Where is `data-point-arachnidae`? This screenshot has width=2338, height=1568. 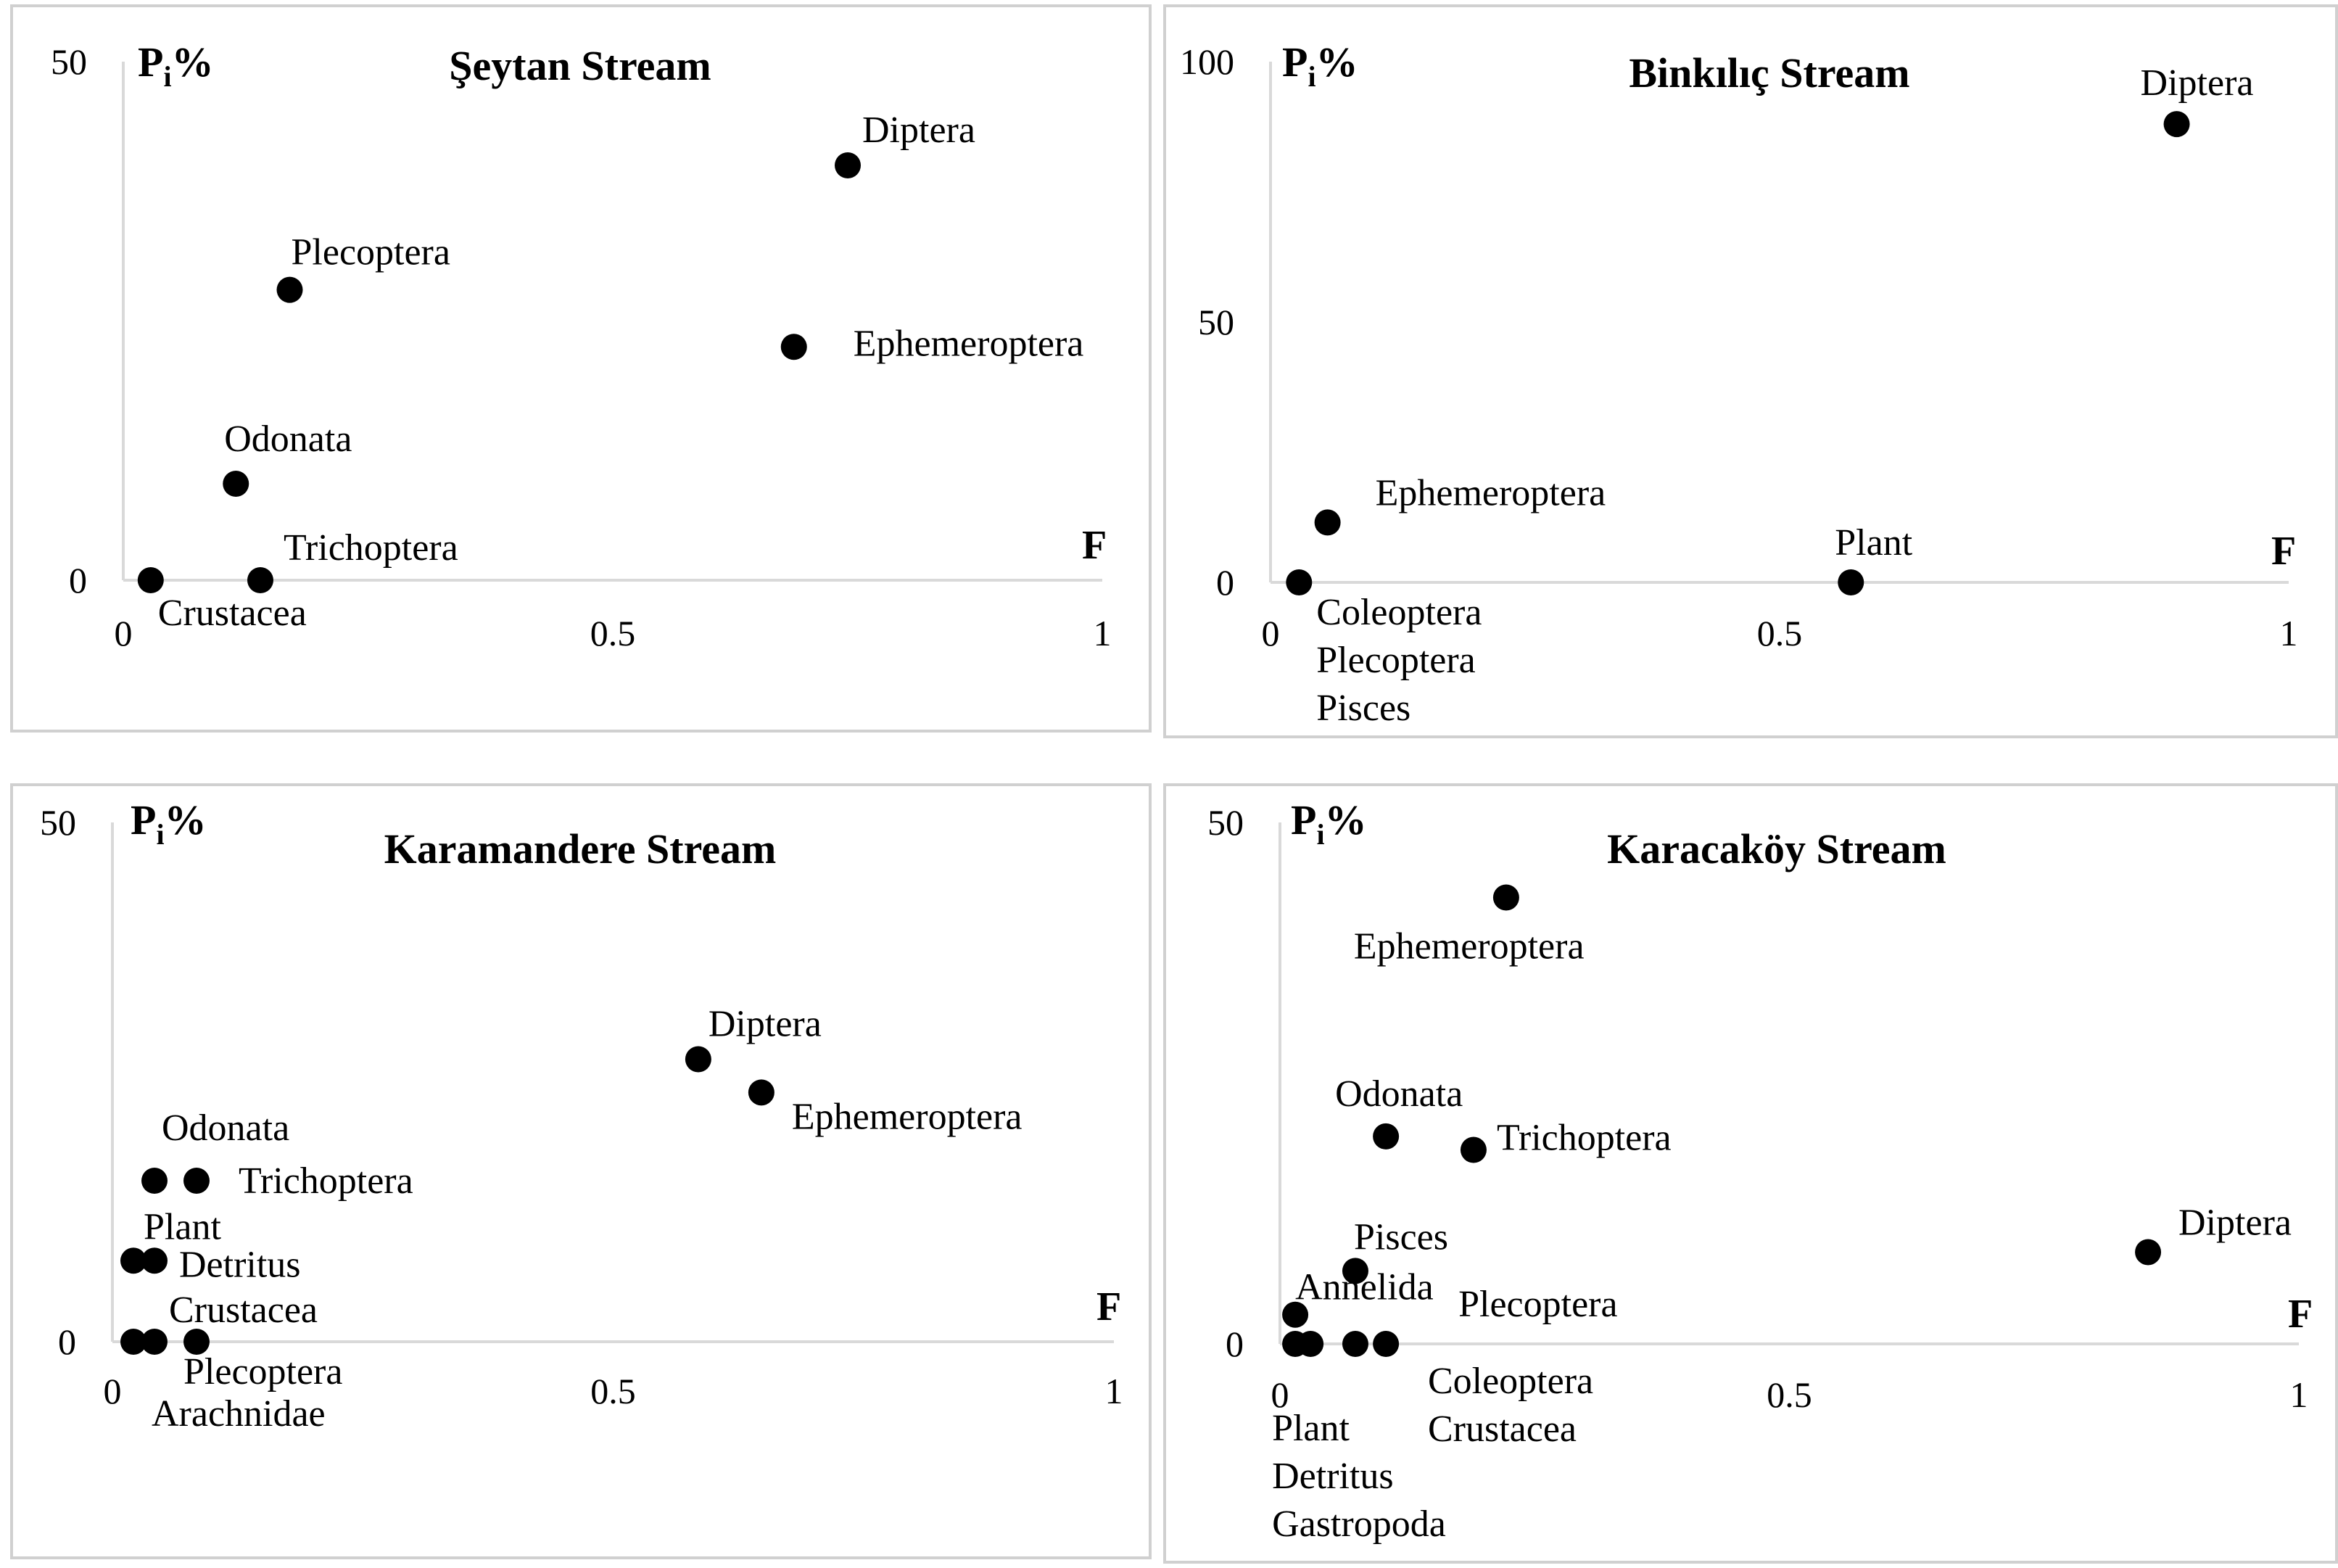
data-point-arachnidae is located at coordinates (133, 1342).